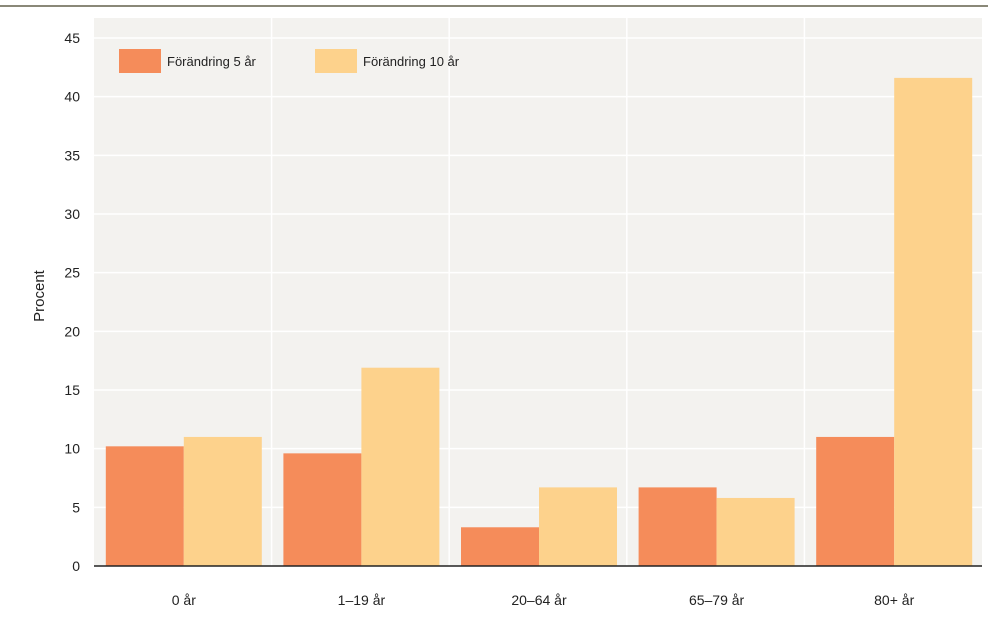 Image resolution: width=988 pixels, height=618 pixels. What do you see at coordinates (72, 390) in the screenshot?
I see `y-tick-label: 15` at bounding box center [72, 390].